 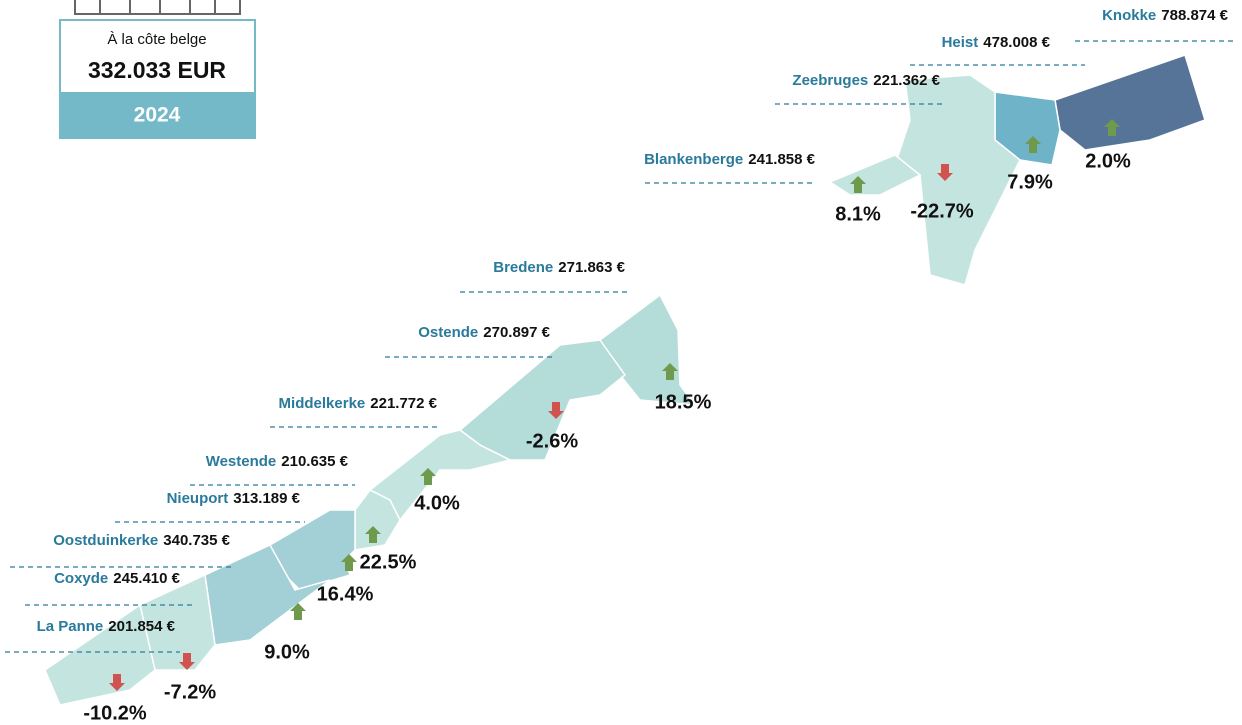 What do you see at coordinates (81, 578) in the screenshot?
I see `region-name: Coxyde` at bounding box center [81, 578].